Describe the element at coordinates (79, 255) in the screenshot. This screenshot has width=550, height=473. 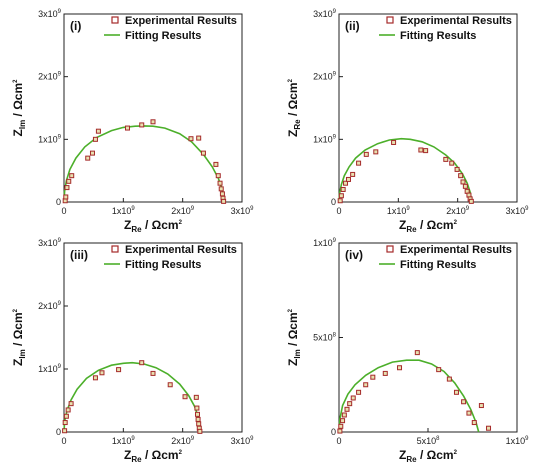
I see `panel-label: (iii)` at that location.